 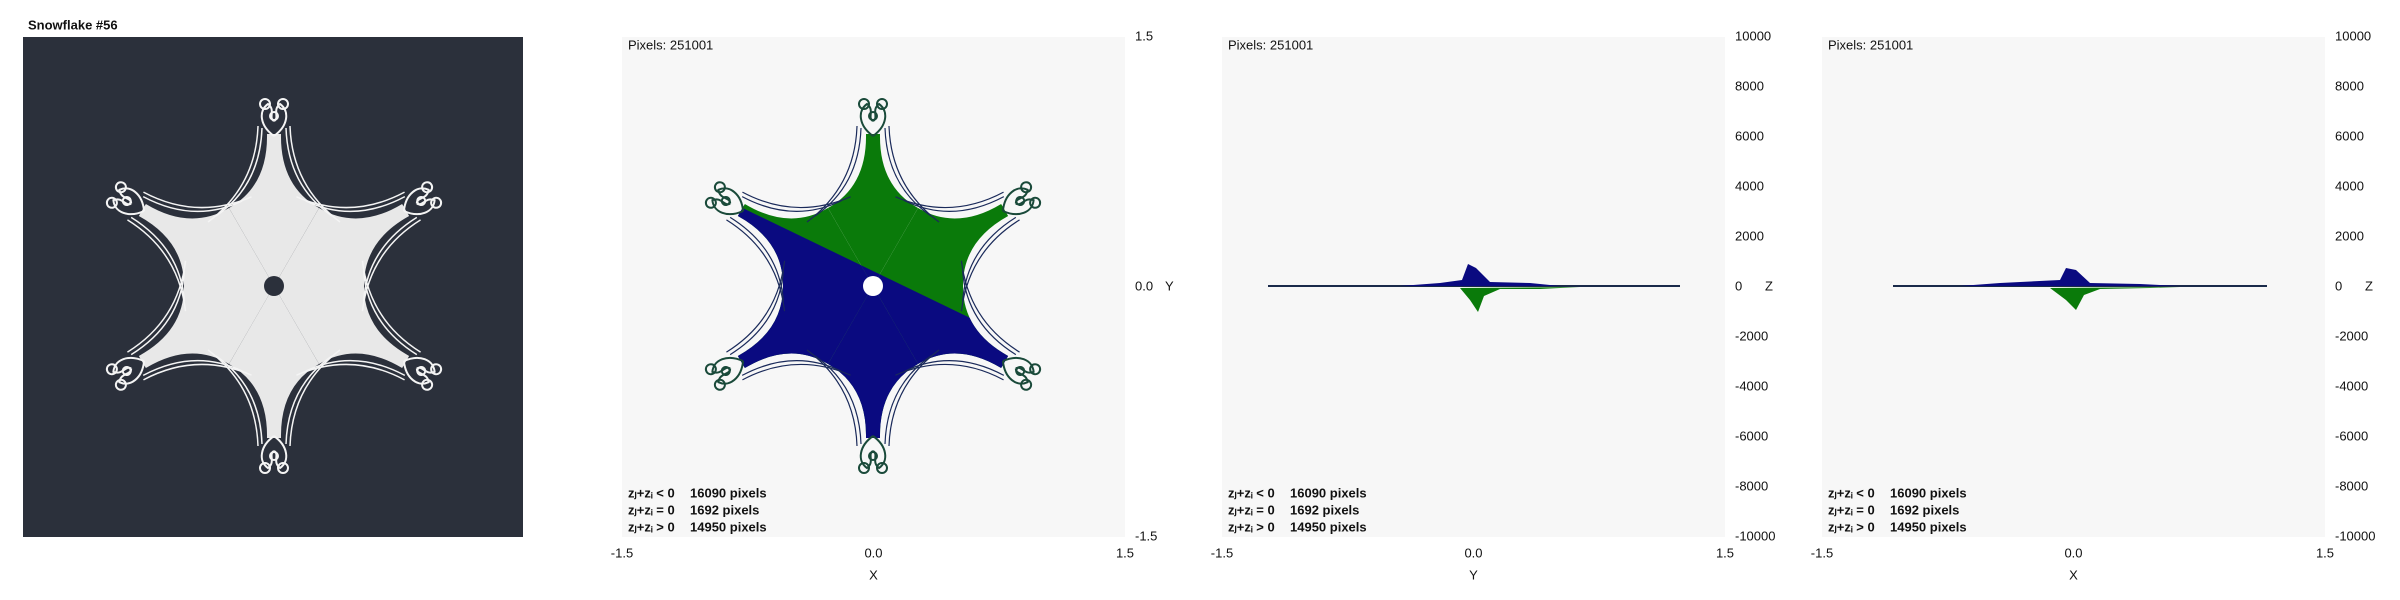 I want to click on right-tick-label: 0.0, so click(x=1144, y=285).